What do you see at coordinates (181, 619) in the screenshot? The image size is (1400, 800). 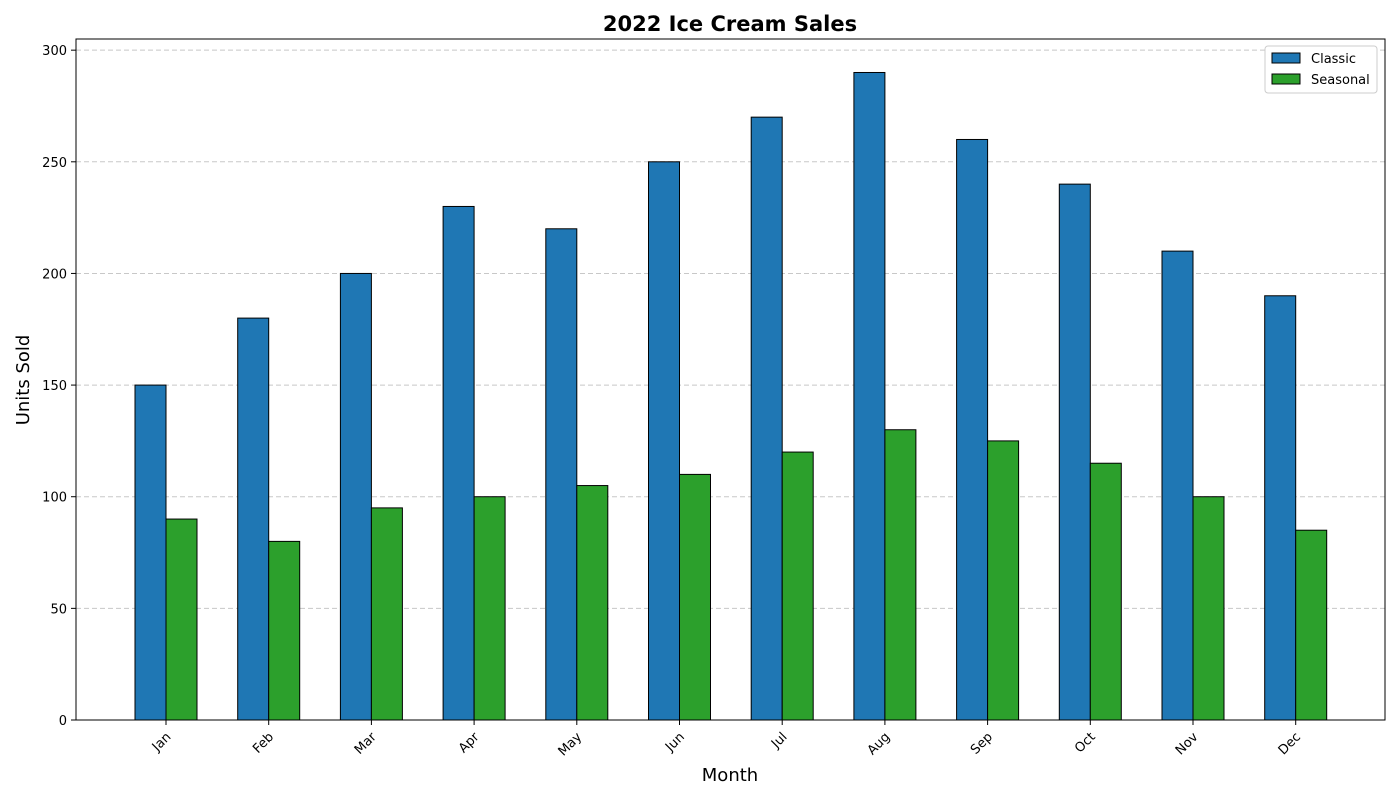 I see `bar-seasonal-jan` at bounding box center [181, 619].